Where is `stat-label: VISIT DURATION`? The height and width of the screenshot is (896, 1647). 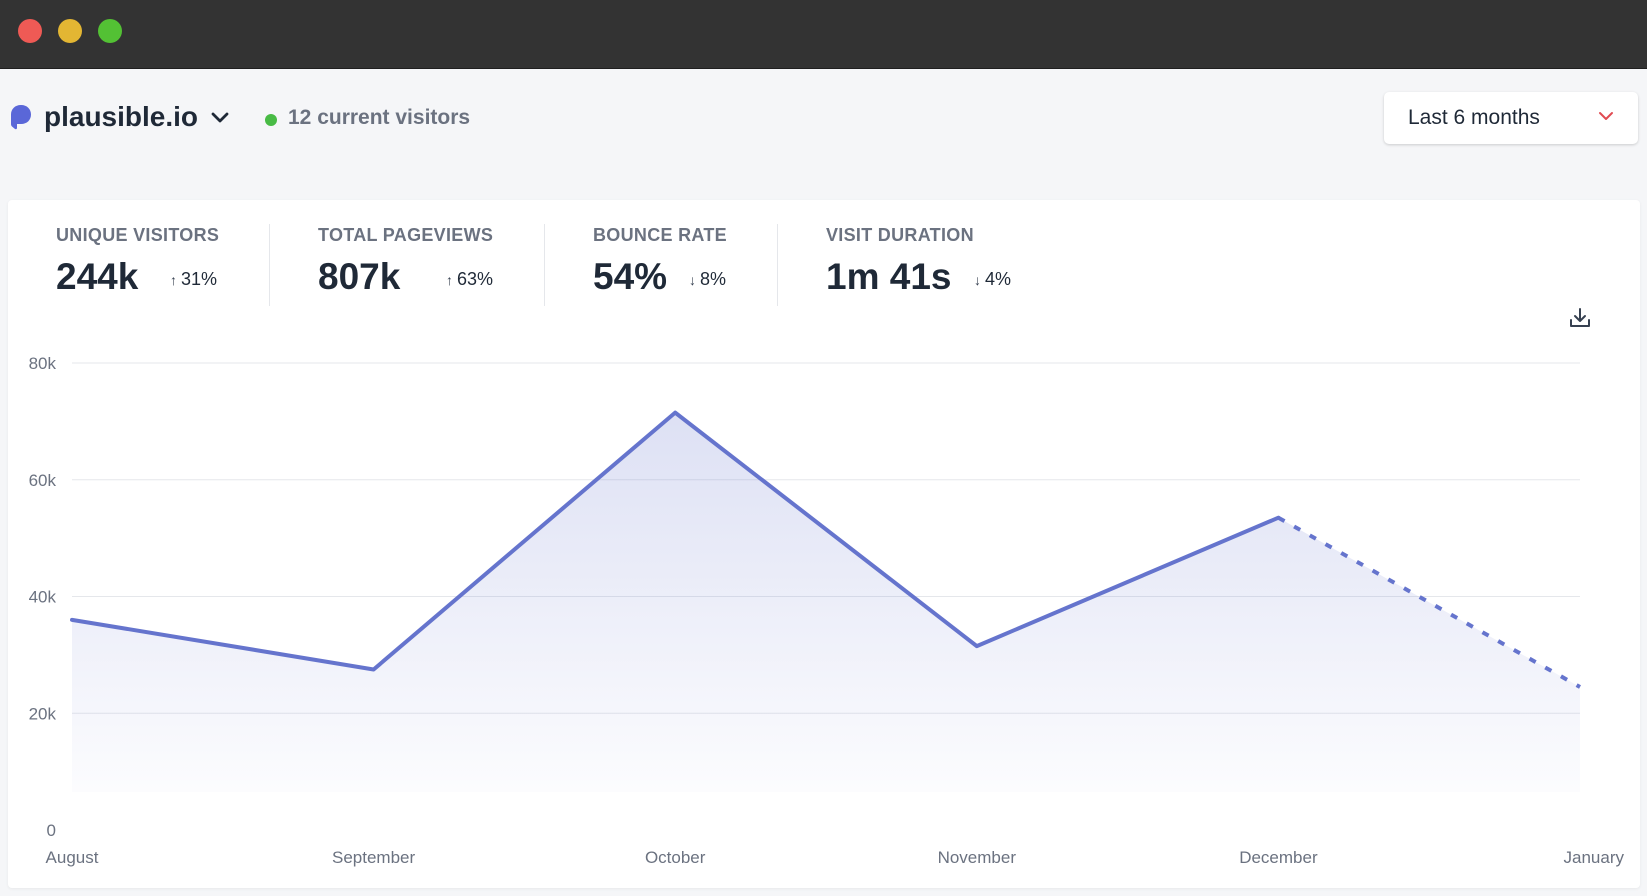
stat-label: VISIT DURATION is located at coordinates (900, 235).